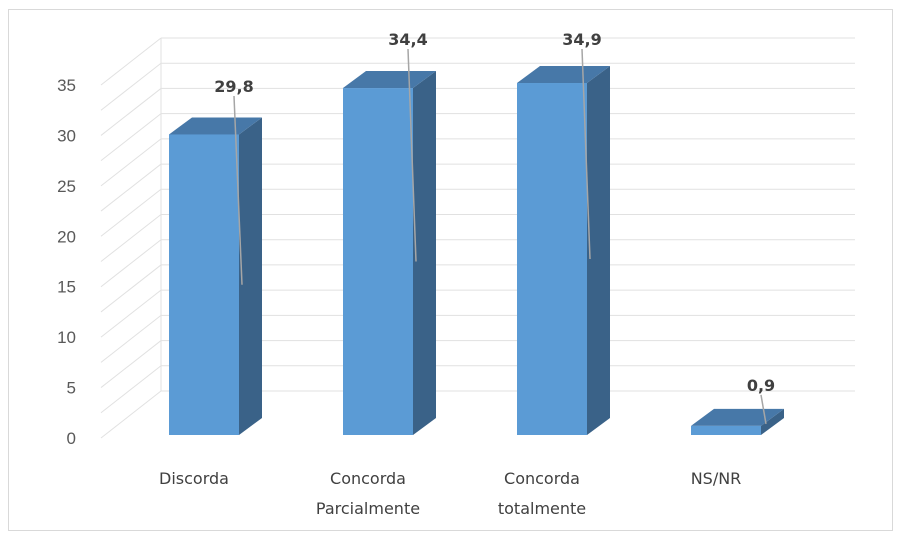 This screenshot has width=897, height=536. What do you see at coordinates (66, 135) in the screenshot?
I see `y-tick-label: 30` at bounding box center [66, 135].